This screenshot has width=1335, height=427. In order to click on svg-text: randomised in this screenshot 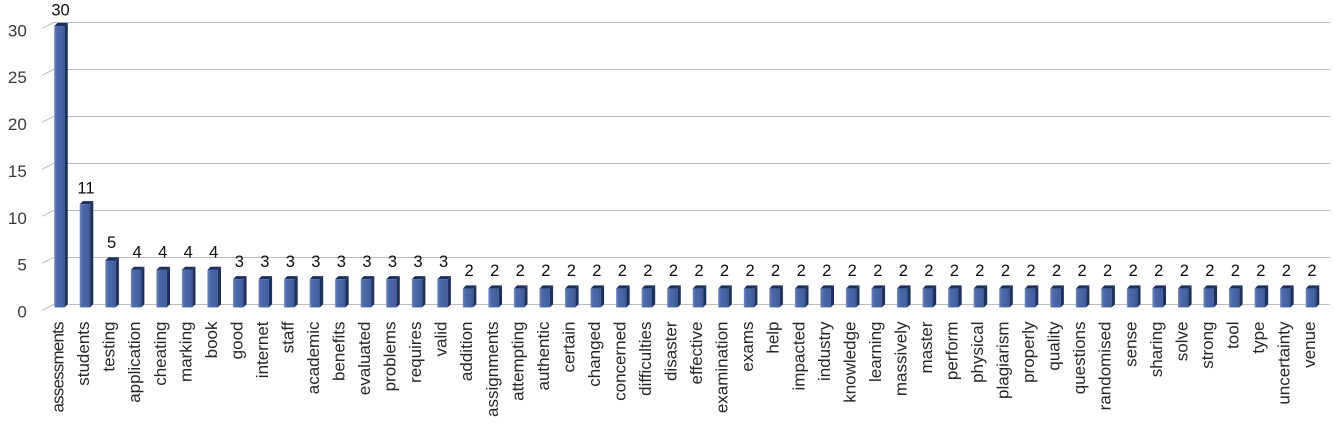, I will do `click(1105, 366)`.